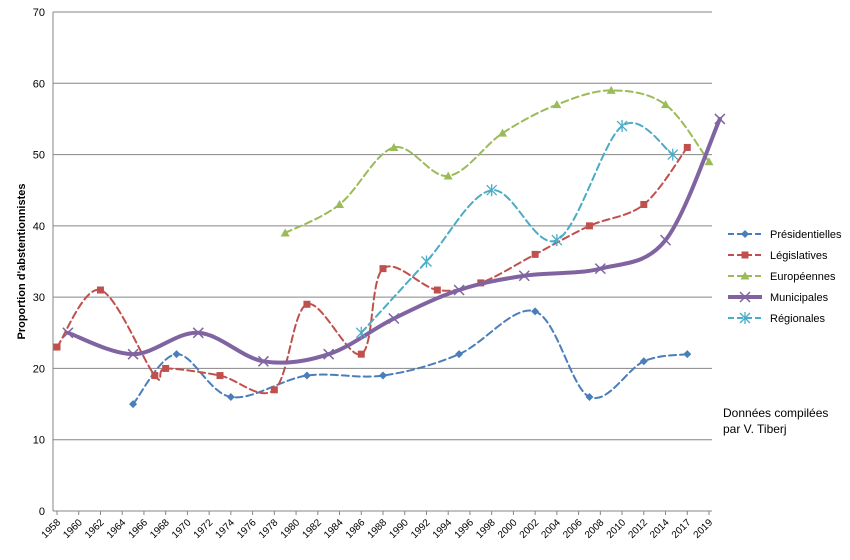 The image size is (850, 560). What do you see at coordinates (42, 512) in the screenshot?
I see `y-tick-label: 0` at bounding box center [42, 512].